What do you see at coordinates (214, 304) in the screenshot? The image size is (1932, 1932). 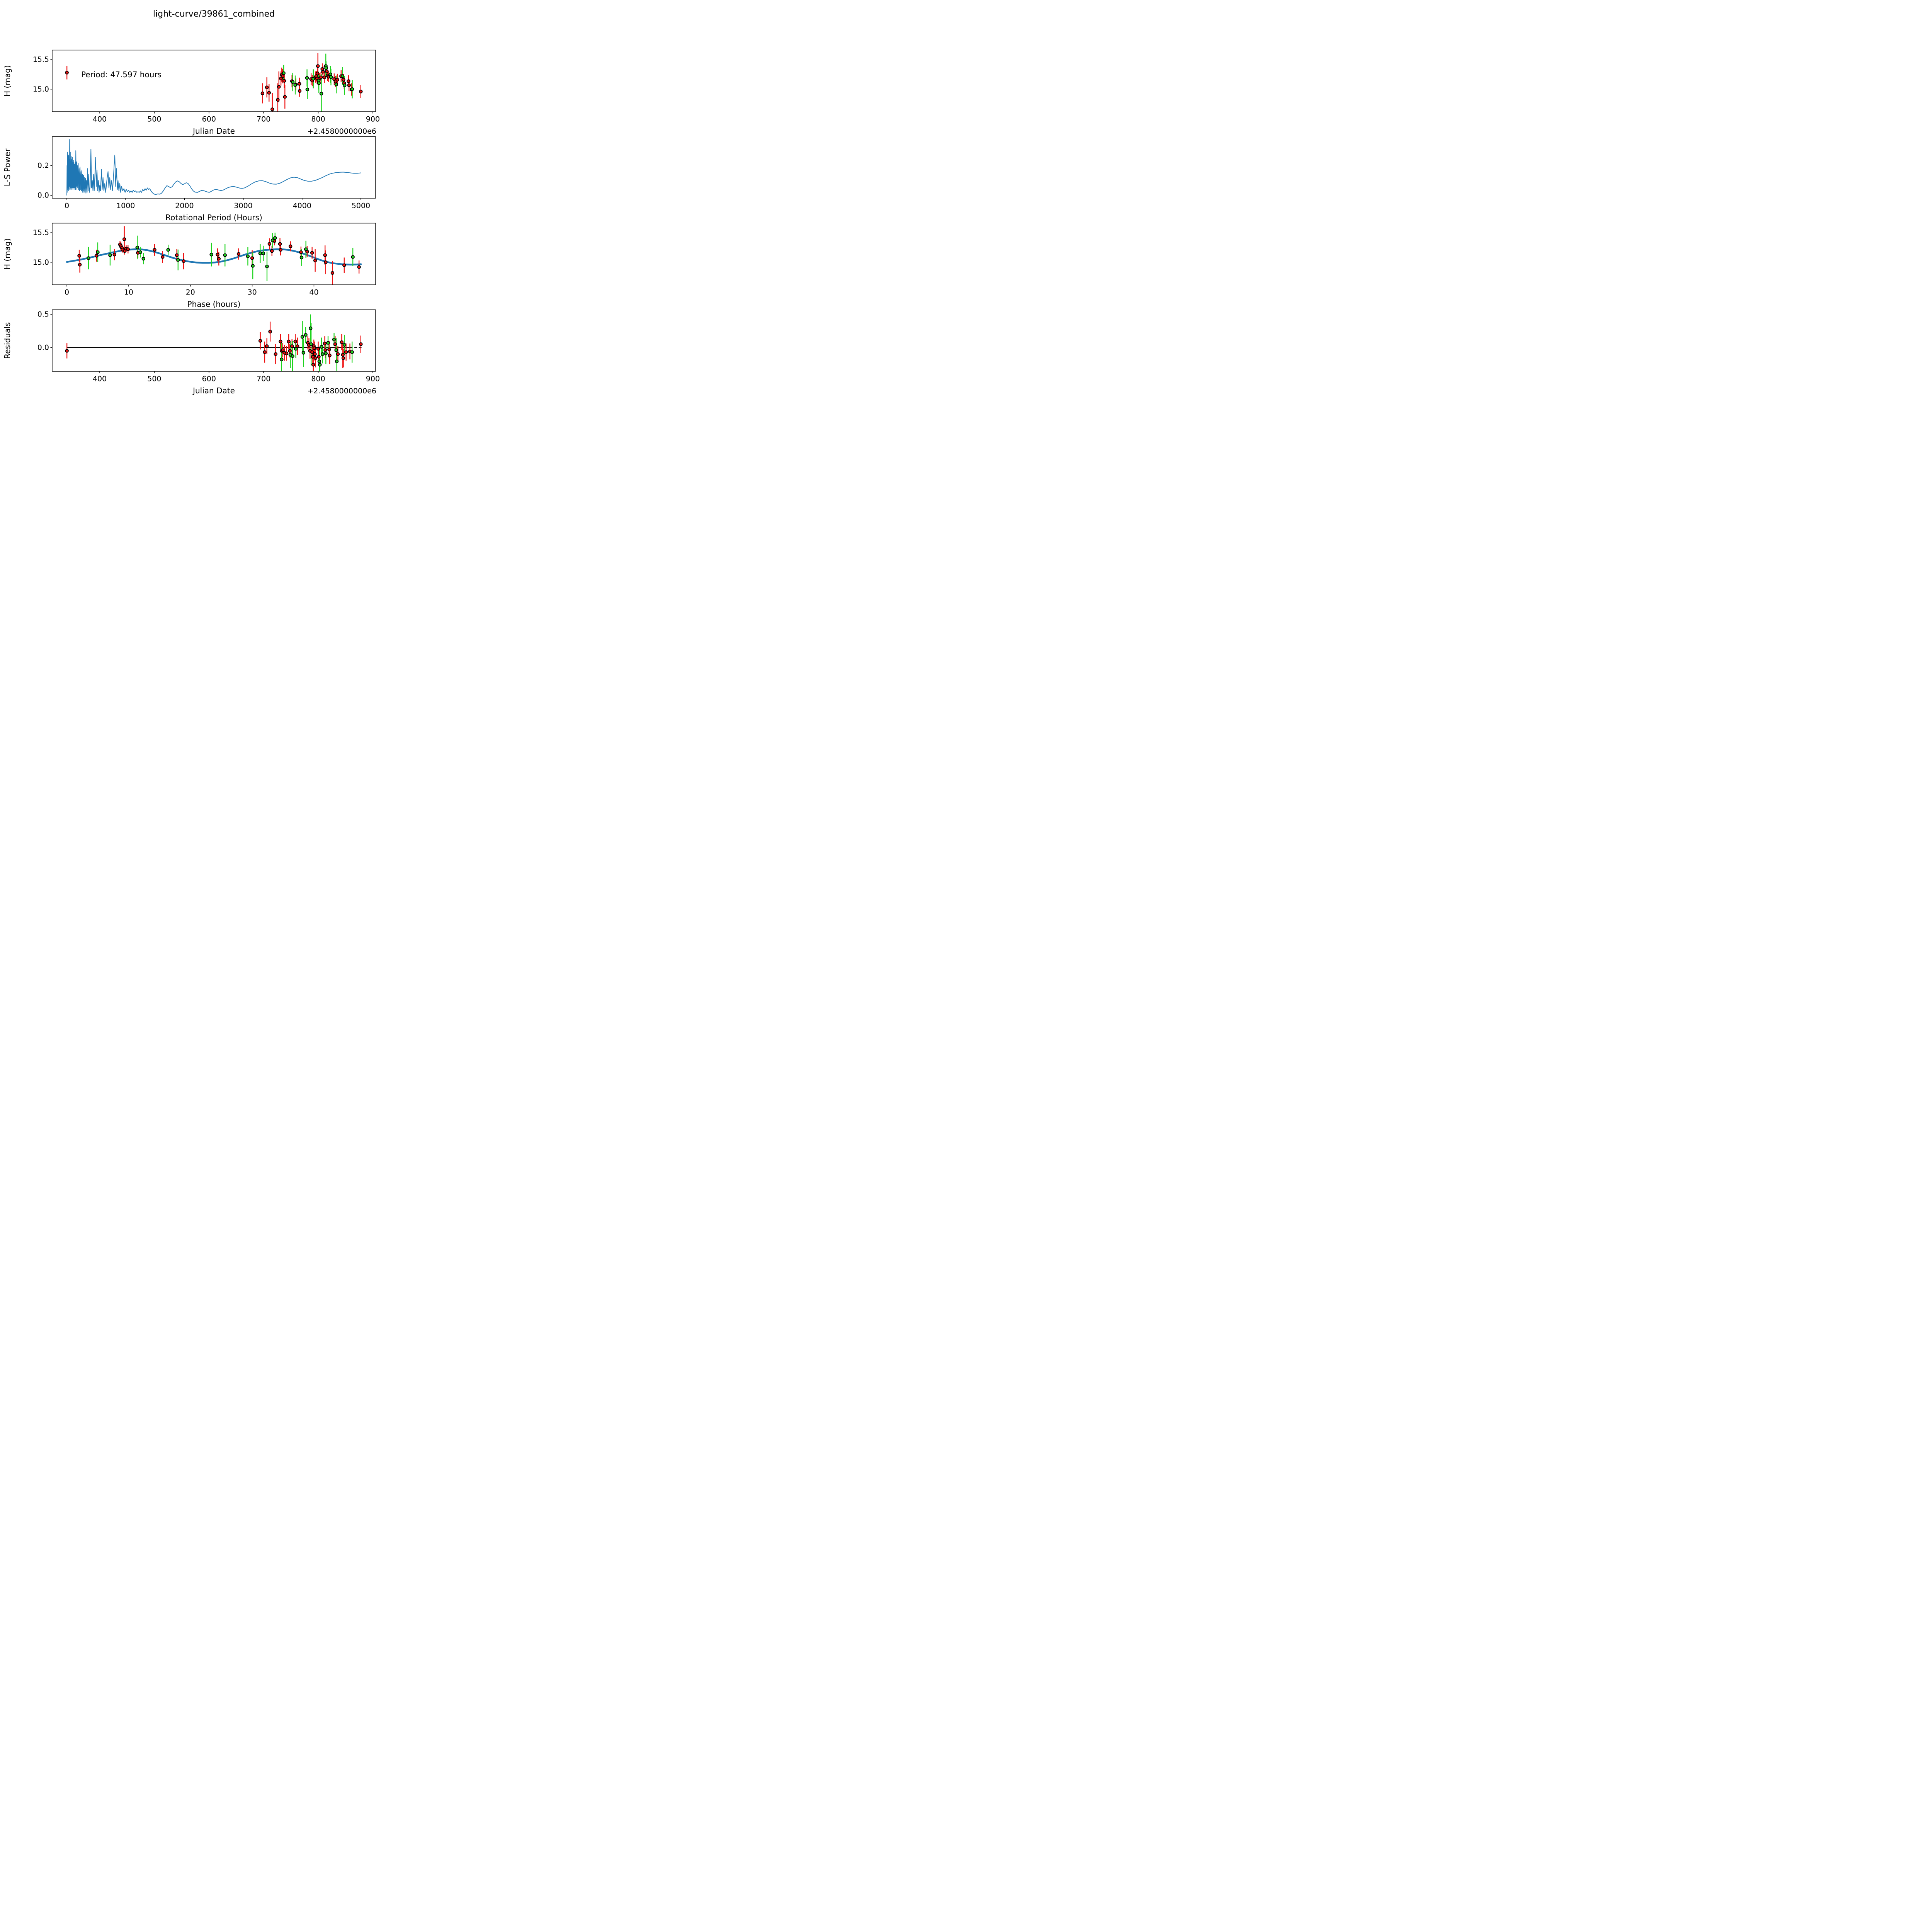 I see `phased_lightcurve-x-axis-label: Phase (hours)` at bounding box center [214, 304].